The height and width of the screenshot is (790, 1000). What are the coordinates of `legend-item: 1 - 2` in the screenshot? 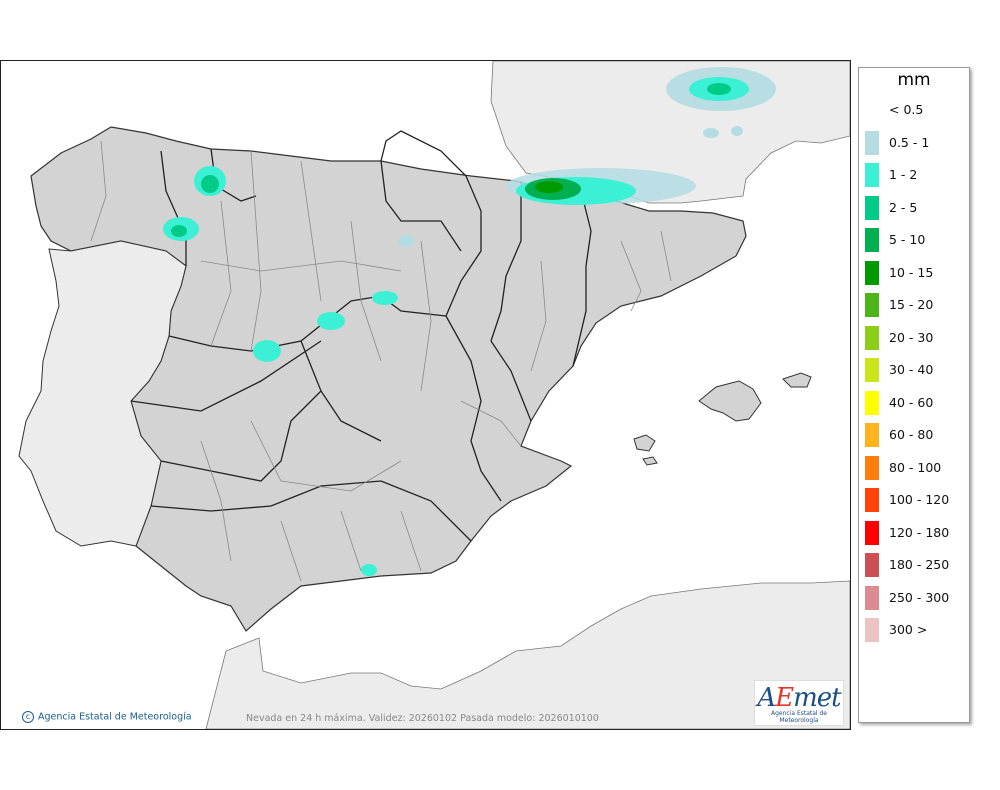 It's located at (914, 175).